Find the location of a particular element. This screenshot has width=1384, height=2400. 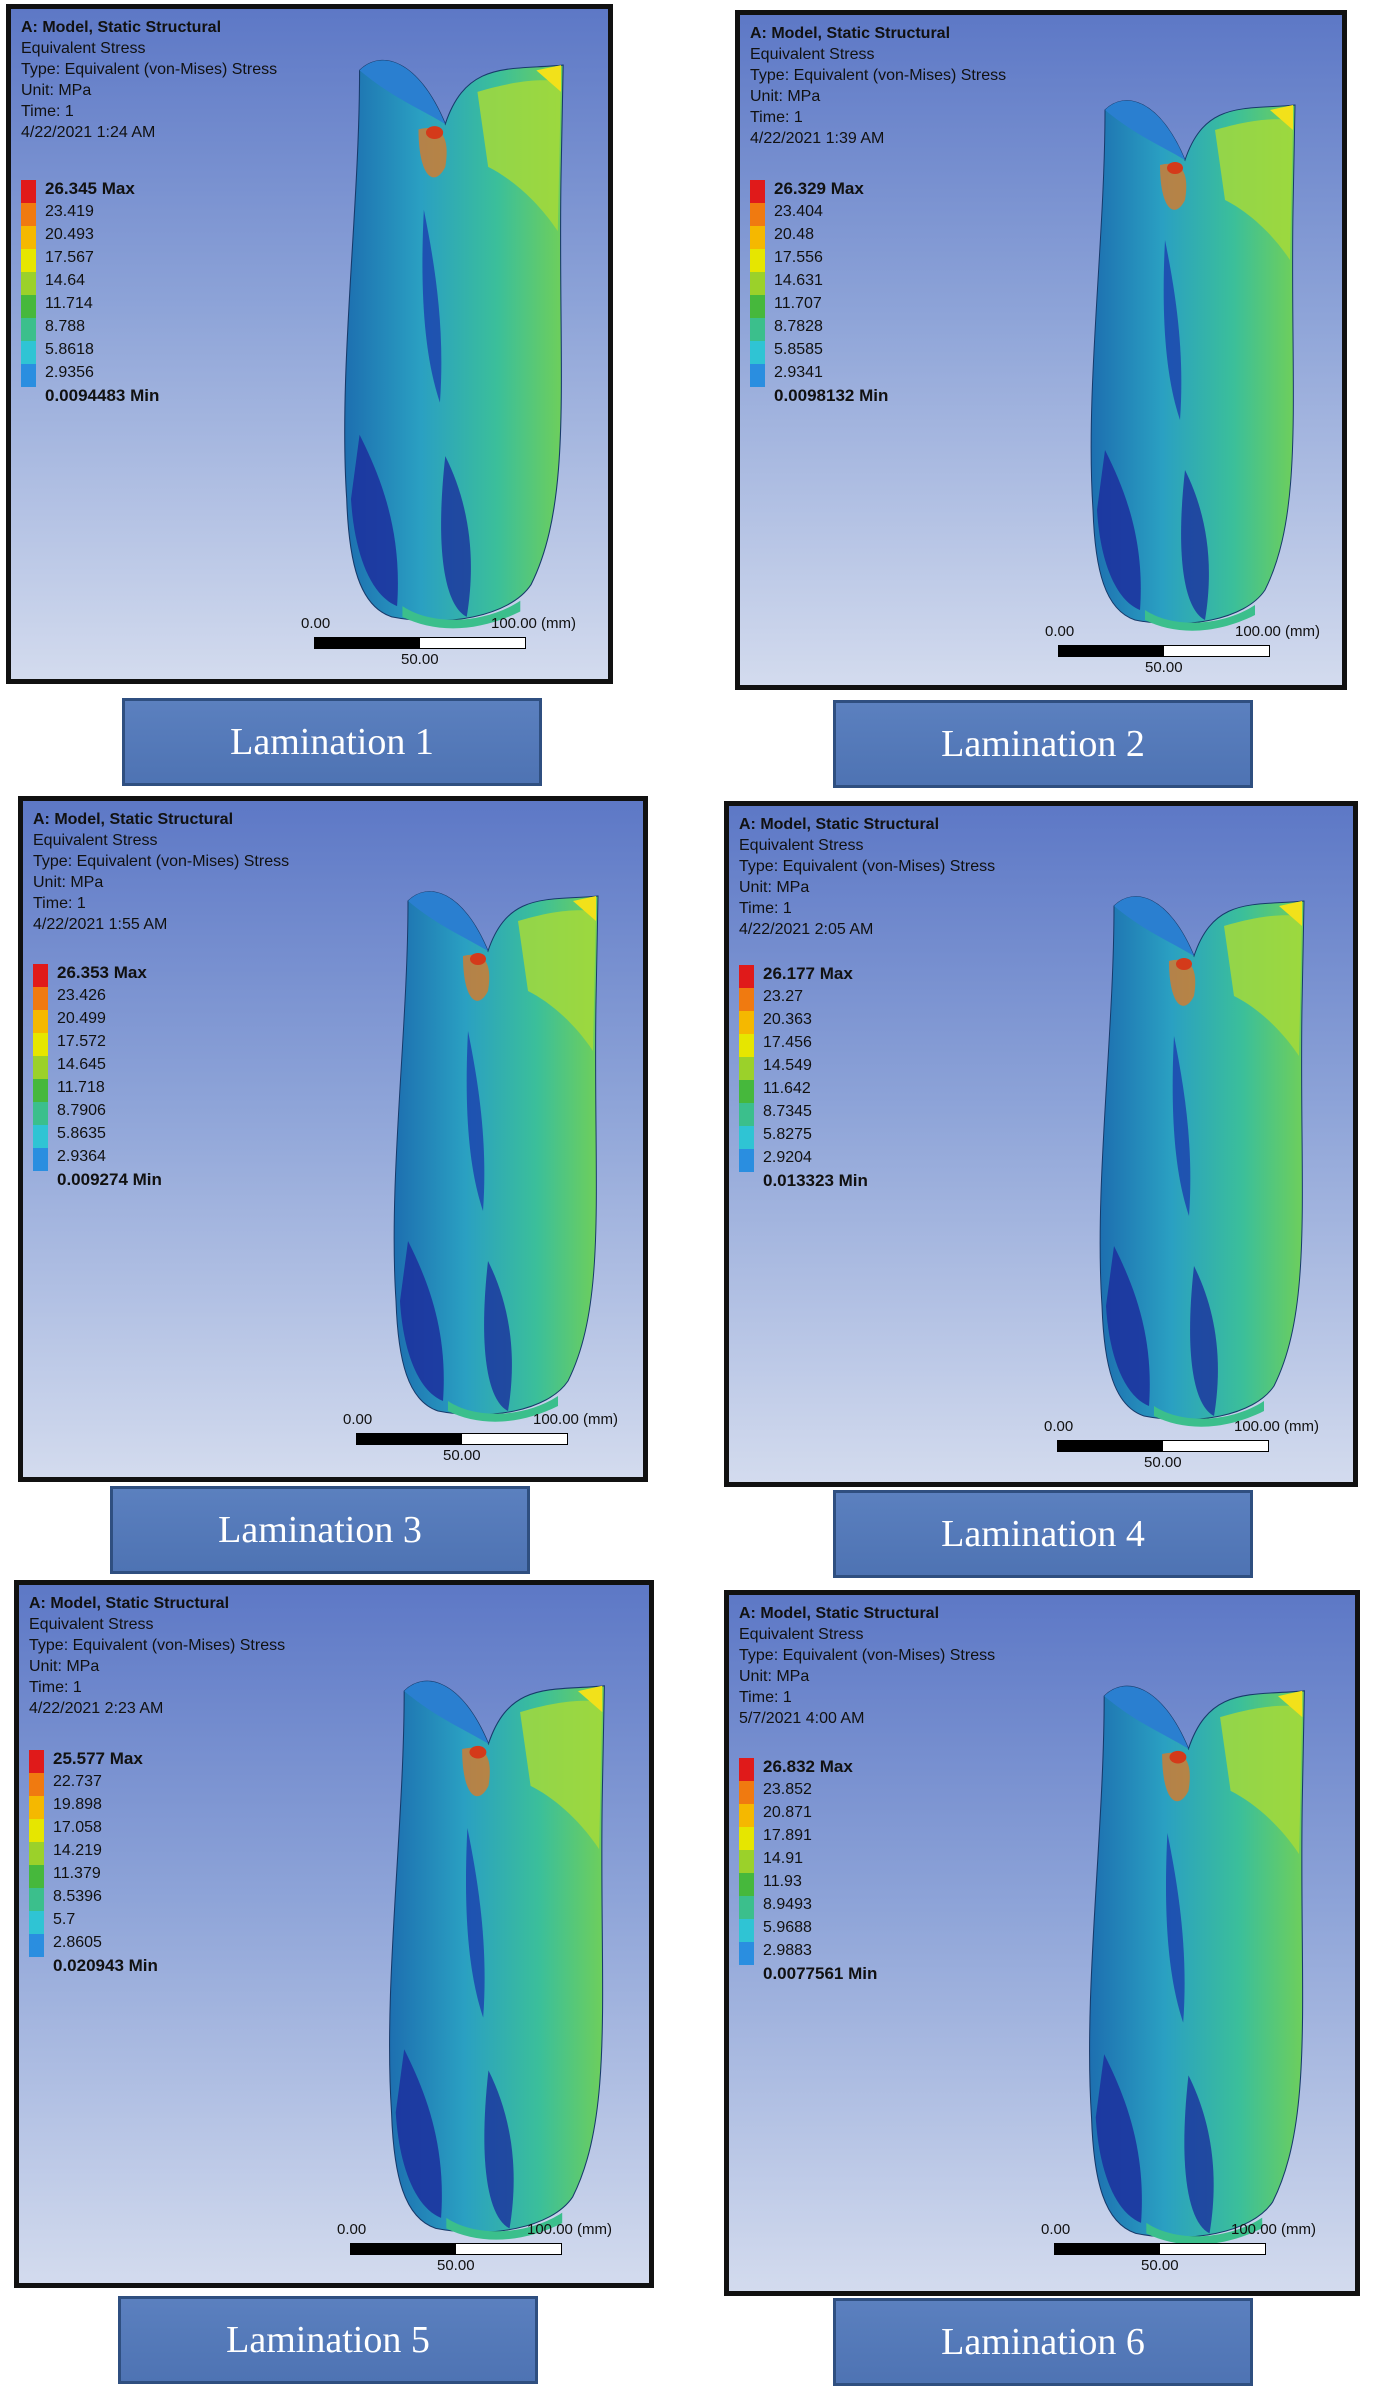

legend-label: 14.645 is located at coordinates (81, 1064).